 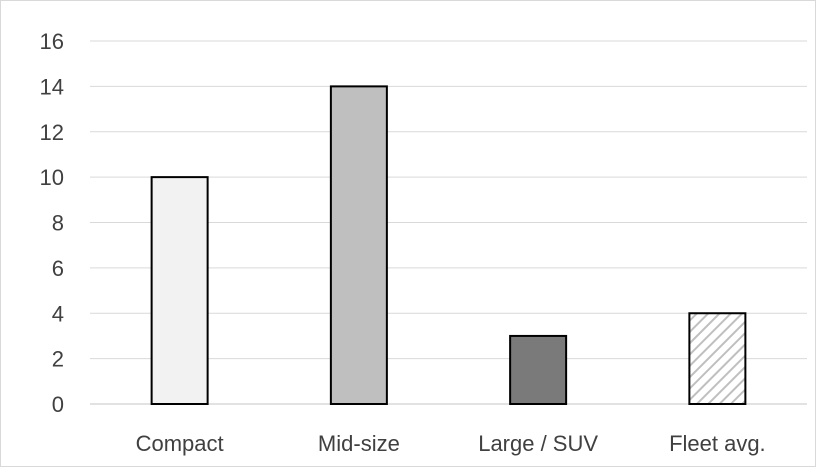 What do you see at coordinates (179, 290) in the screenshot?
I see `bar-compact` at bounding box center [179, 290].